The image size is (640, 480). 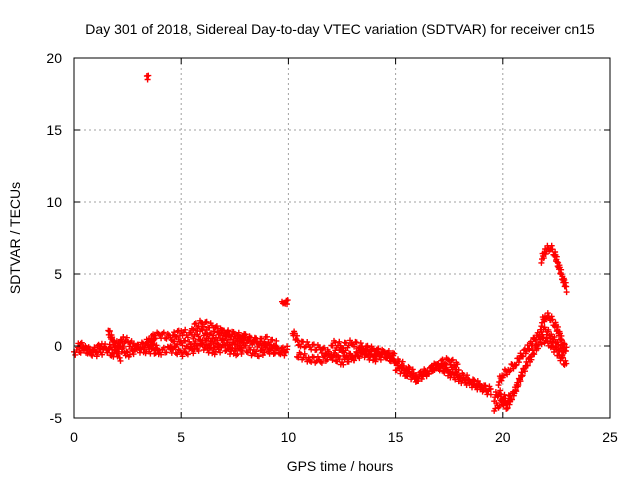 What do you see at coordinates (58, 274) in the screenshot?
I see `y-tick-label: 5` at bounding box center [58, 274].